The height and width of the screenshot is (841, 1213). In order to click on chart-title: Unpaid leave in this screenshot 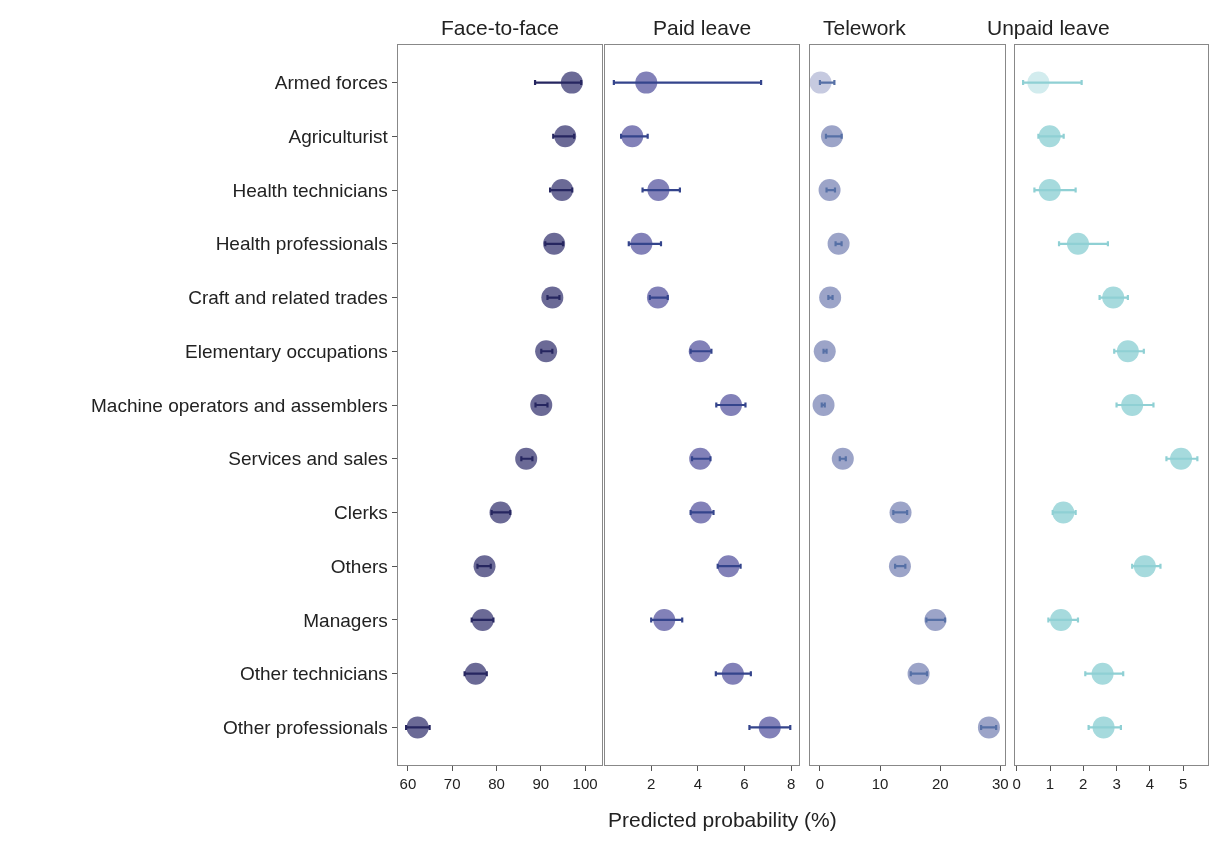, I will do `click(1048, 27)`.